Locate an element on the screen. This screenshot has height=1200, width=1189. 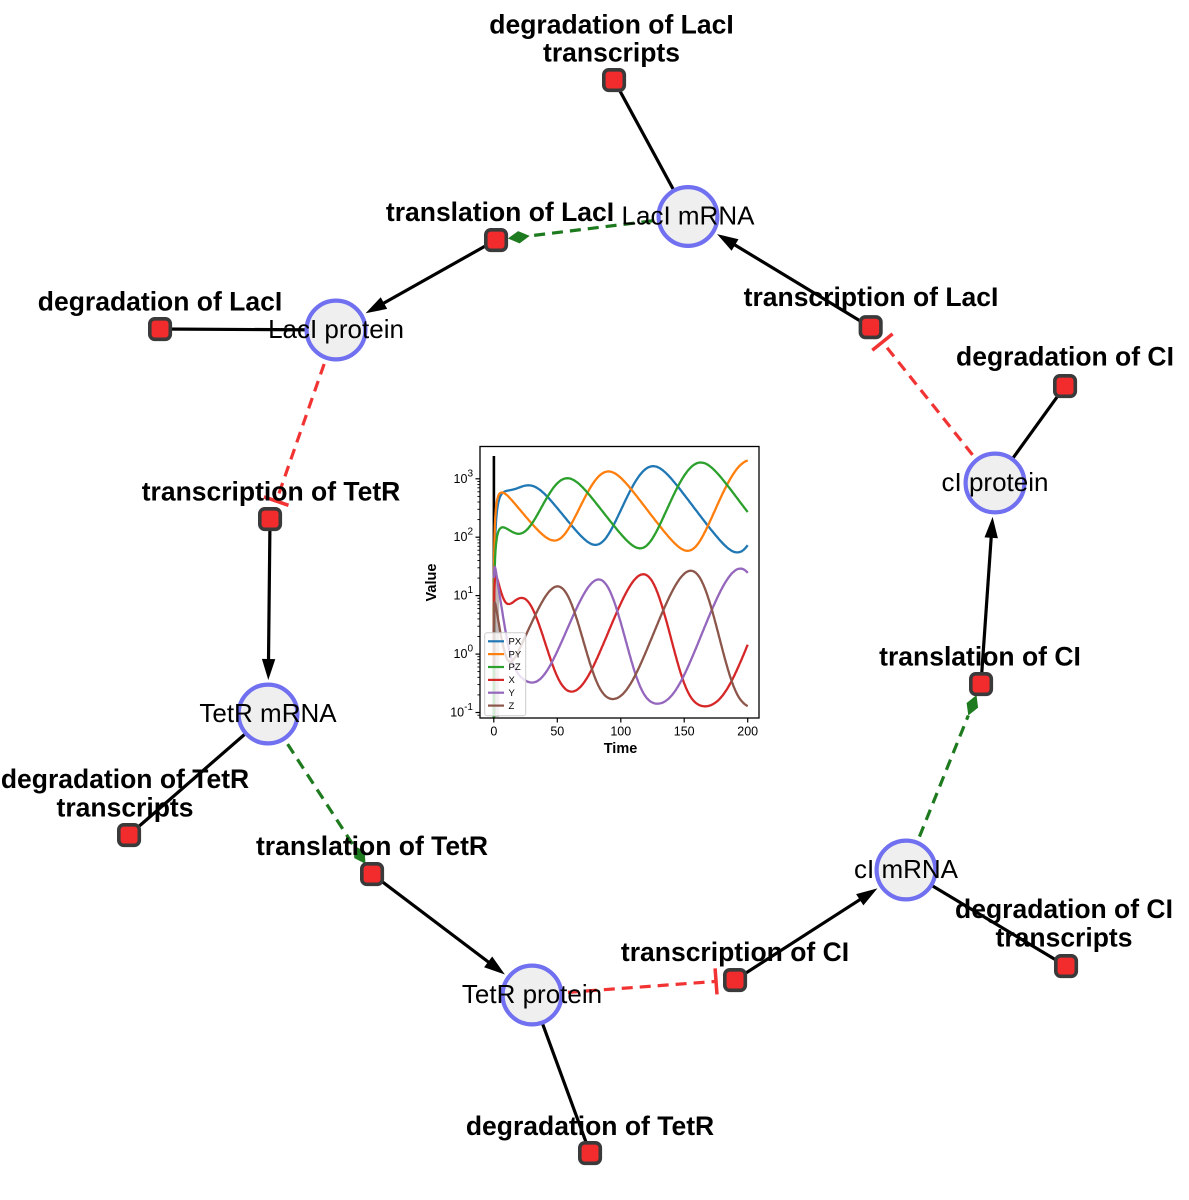
svg-text: TetR mRNA is located at coordinates (268, 713).